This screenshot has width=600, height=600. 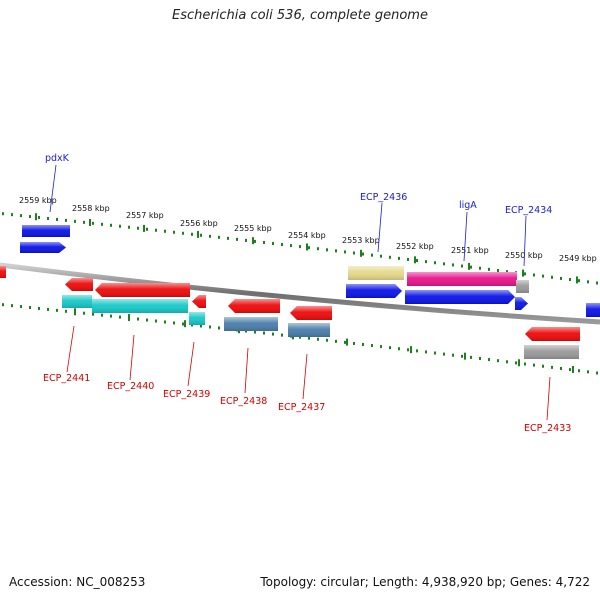 I want to click on gene-label-pdxk: pdxK, so click(x=57, y=158).